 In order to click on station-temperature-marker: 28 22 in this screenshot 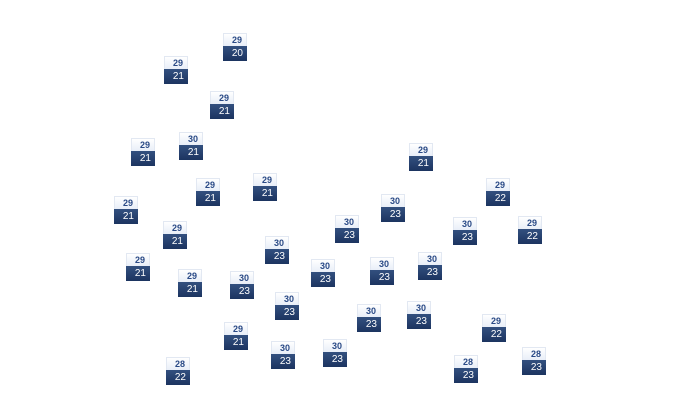, I will do `click(178, 371)`.